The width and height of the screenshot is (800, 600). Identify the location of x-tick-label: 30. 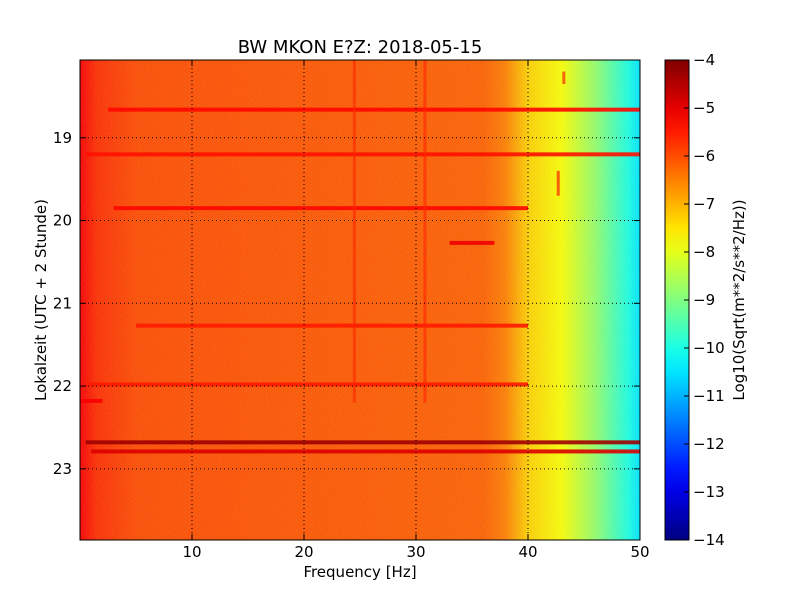
(415, 552).